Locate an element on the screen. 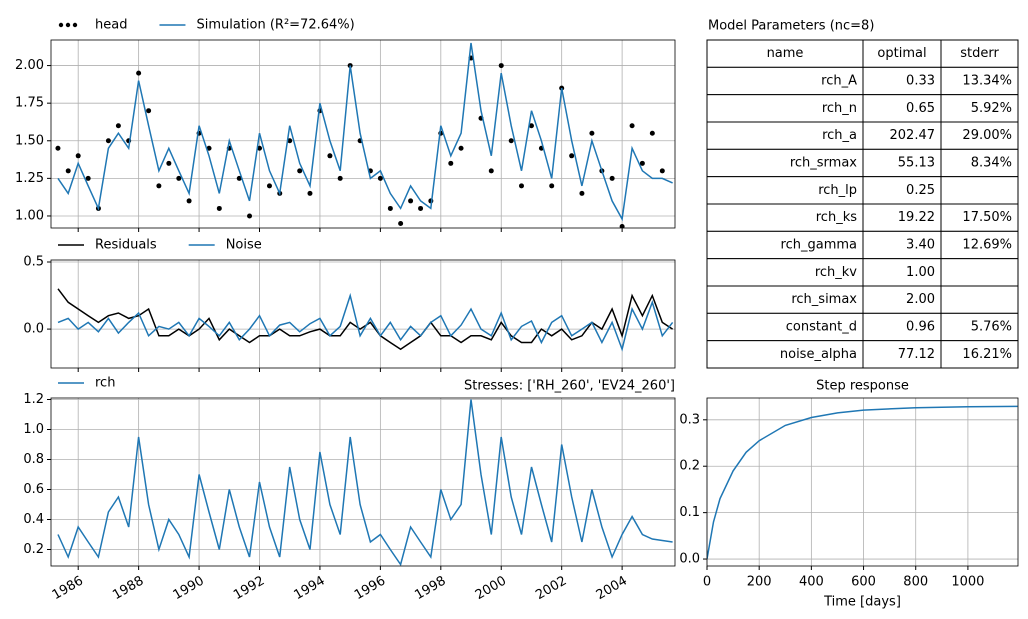 The image size is (1028, 619). legend-label: Residuals is located at coordinates (126, 245).